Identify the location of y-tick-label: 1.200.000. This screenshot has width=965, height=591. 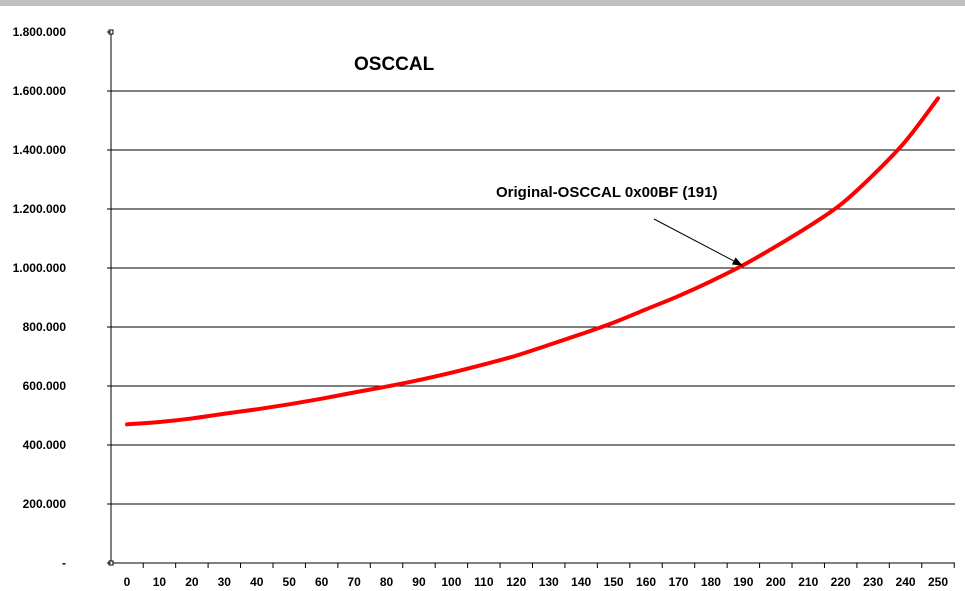
(40, 209).